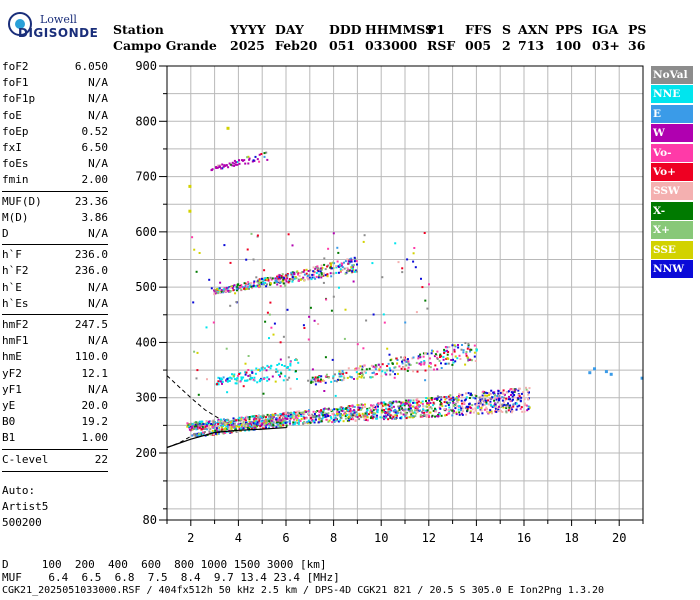 This screenshot has width=700, height=600. Describe the element at coordinates (55, 305) in the screenshot. I see `param-row: h`Es N/A` at that location.